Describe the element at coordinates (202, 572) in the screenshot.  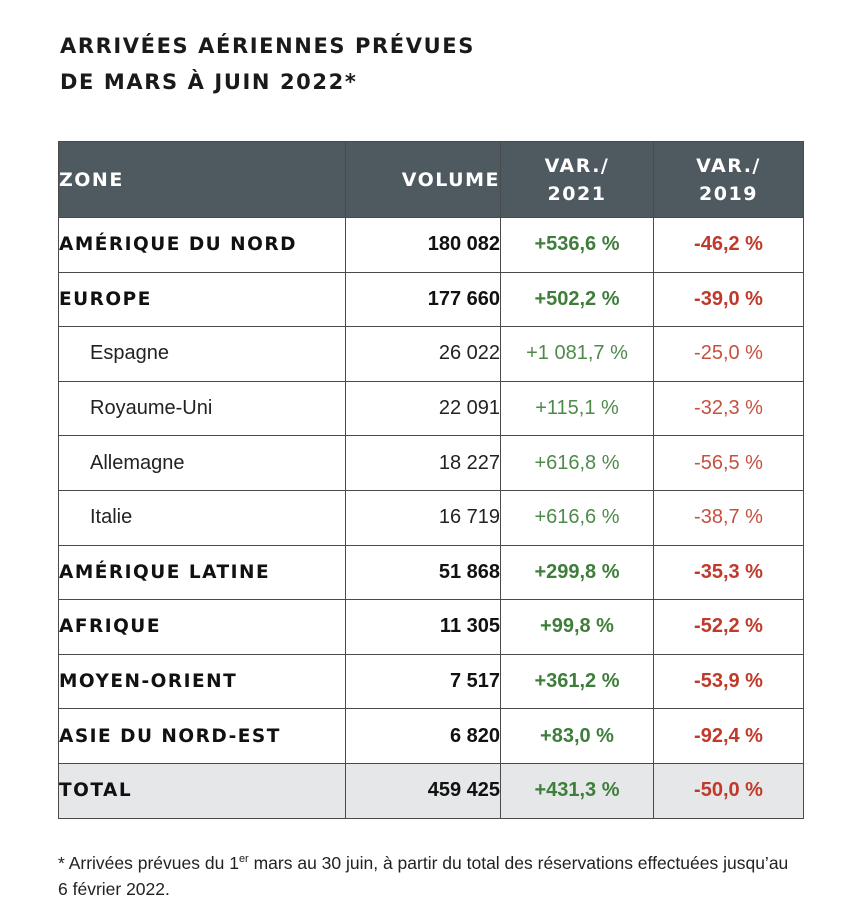
I see `row-zone: AMÉRIQUE LATINE` at that location.